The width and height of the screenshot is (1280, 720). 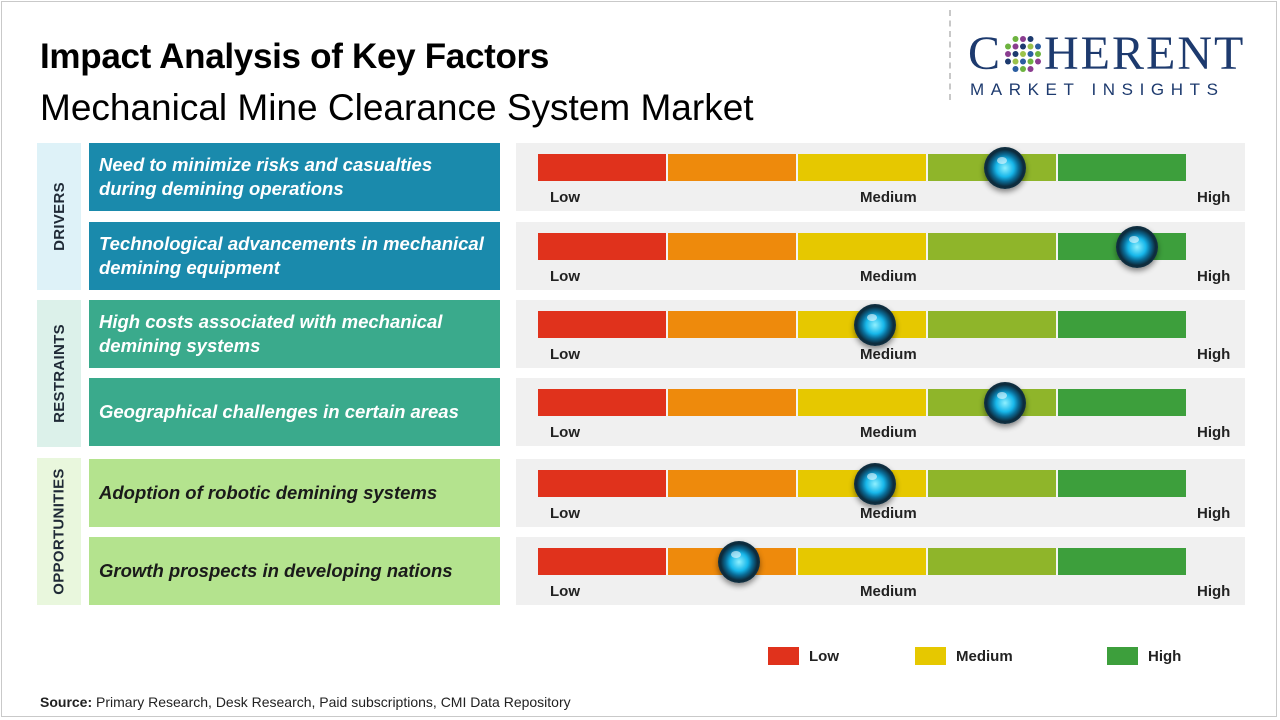 I want to click on company-logo: C HERENT MARKET INSIGHTS, so click(x=1115, y=65).